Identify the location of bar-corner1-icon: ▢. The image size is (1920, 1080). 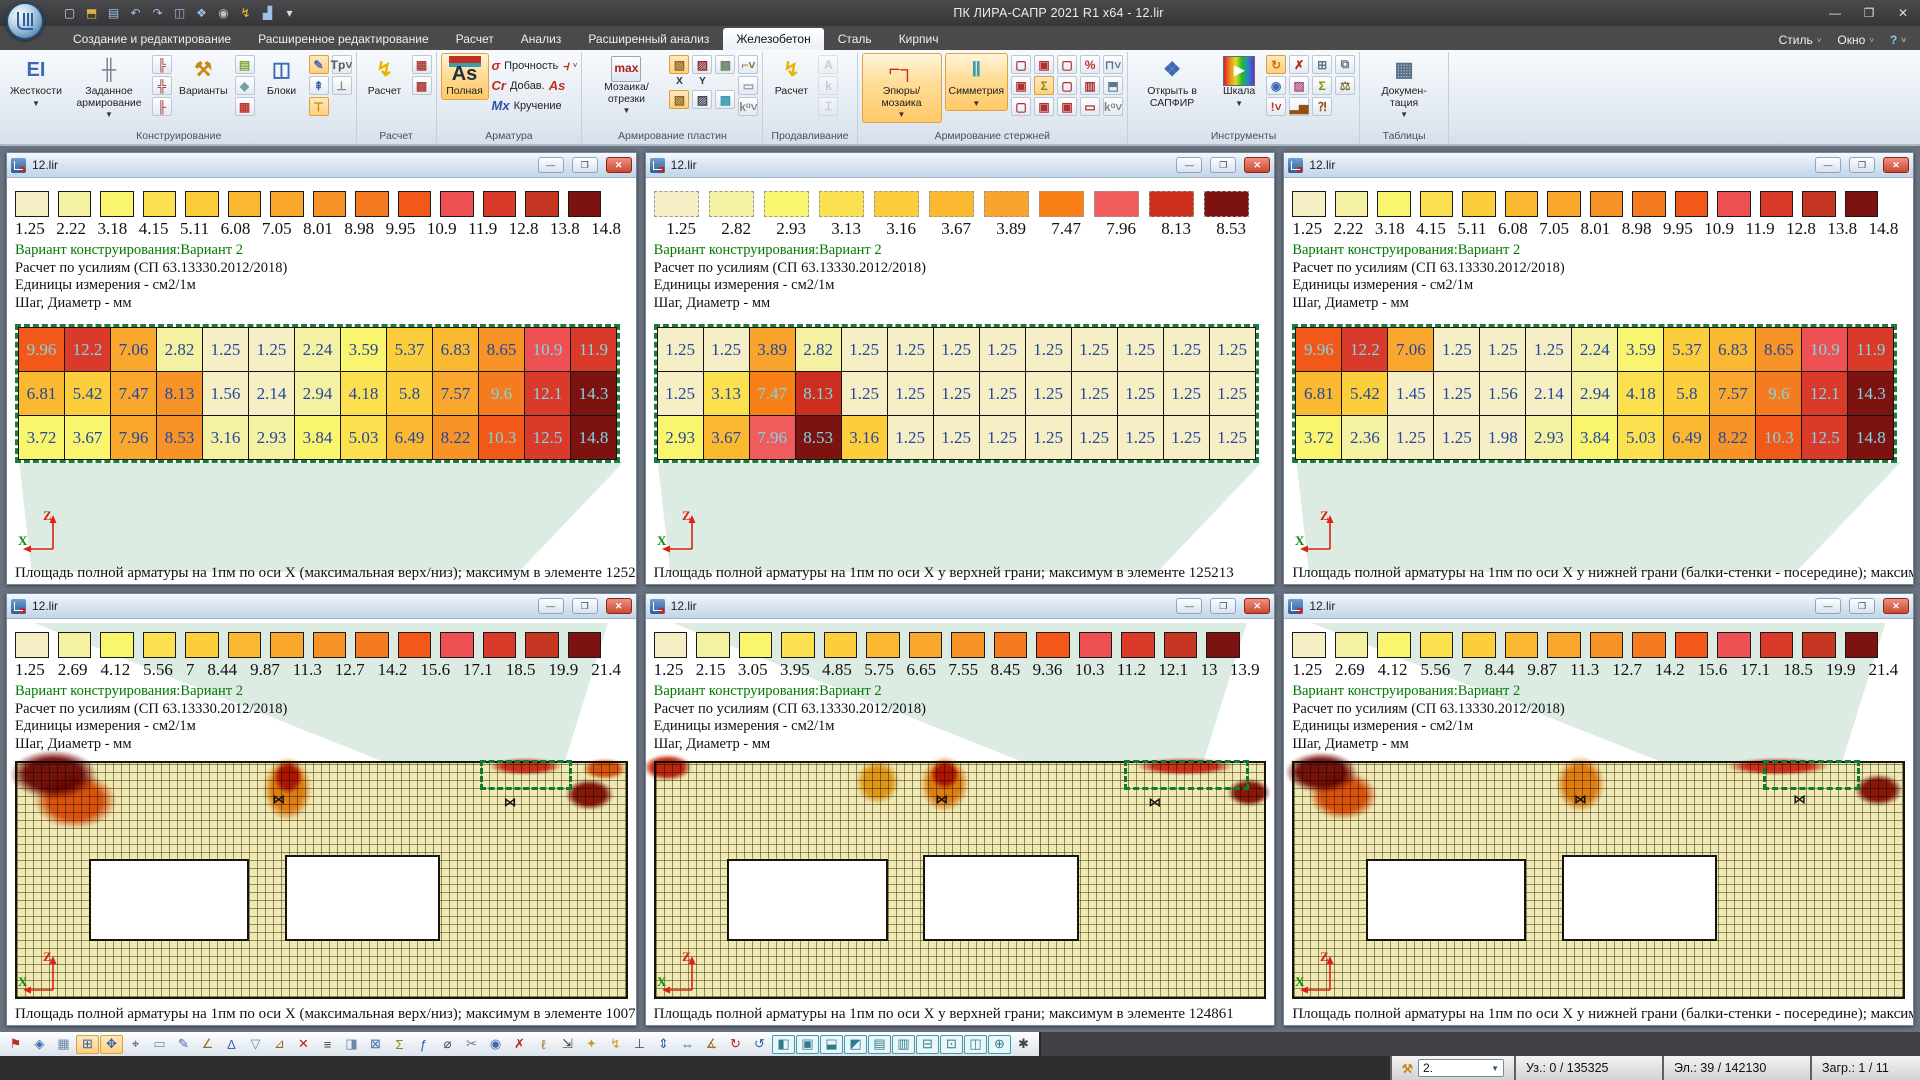
(1021, 64).